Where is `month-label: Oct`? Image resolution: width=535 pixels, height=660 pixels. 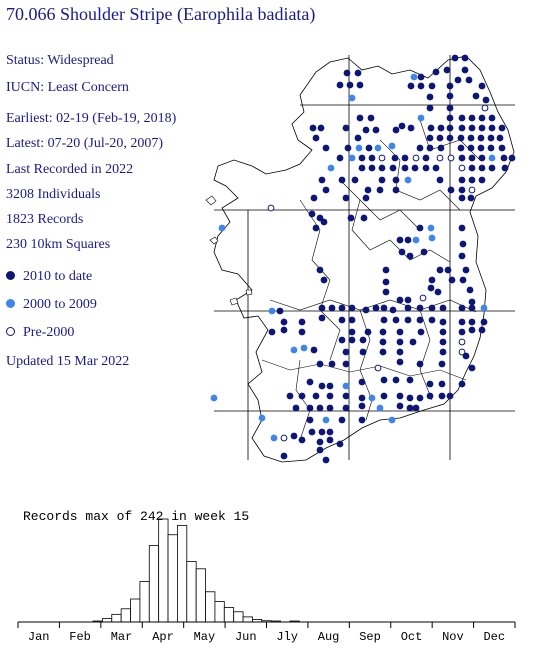
month-label: Oct is located at coordinates (412, 637).